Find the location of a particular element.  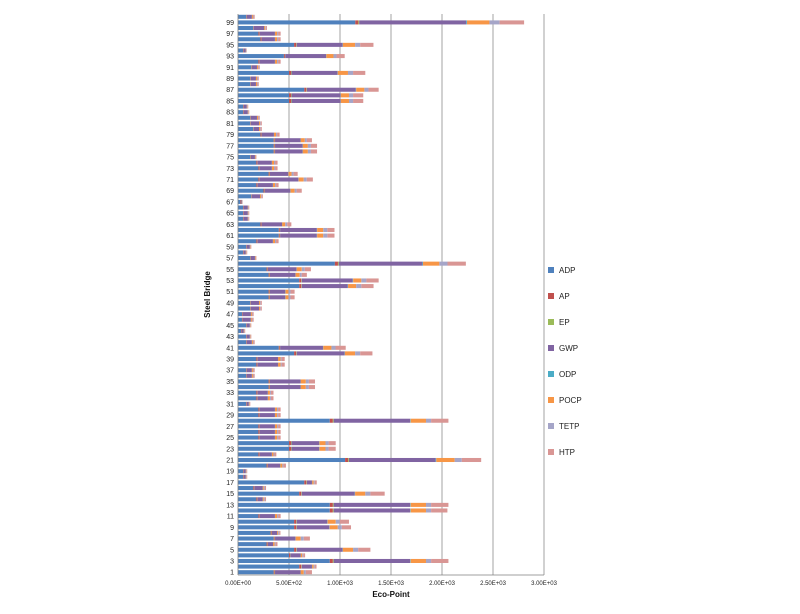

legend-label-odp: ODP is located at coordinates (567, 374).